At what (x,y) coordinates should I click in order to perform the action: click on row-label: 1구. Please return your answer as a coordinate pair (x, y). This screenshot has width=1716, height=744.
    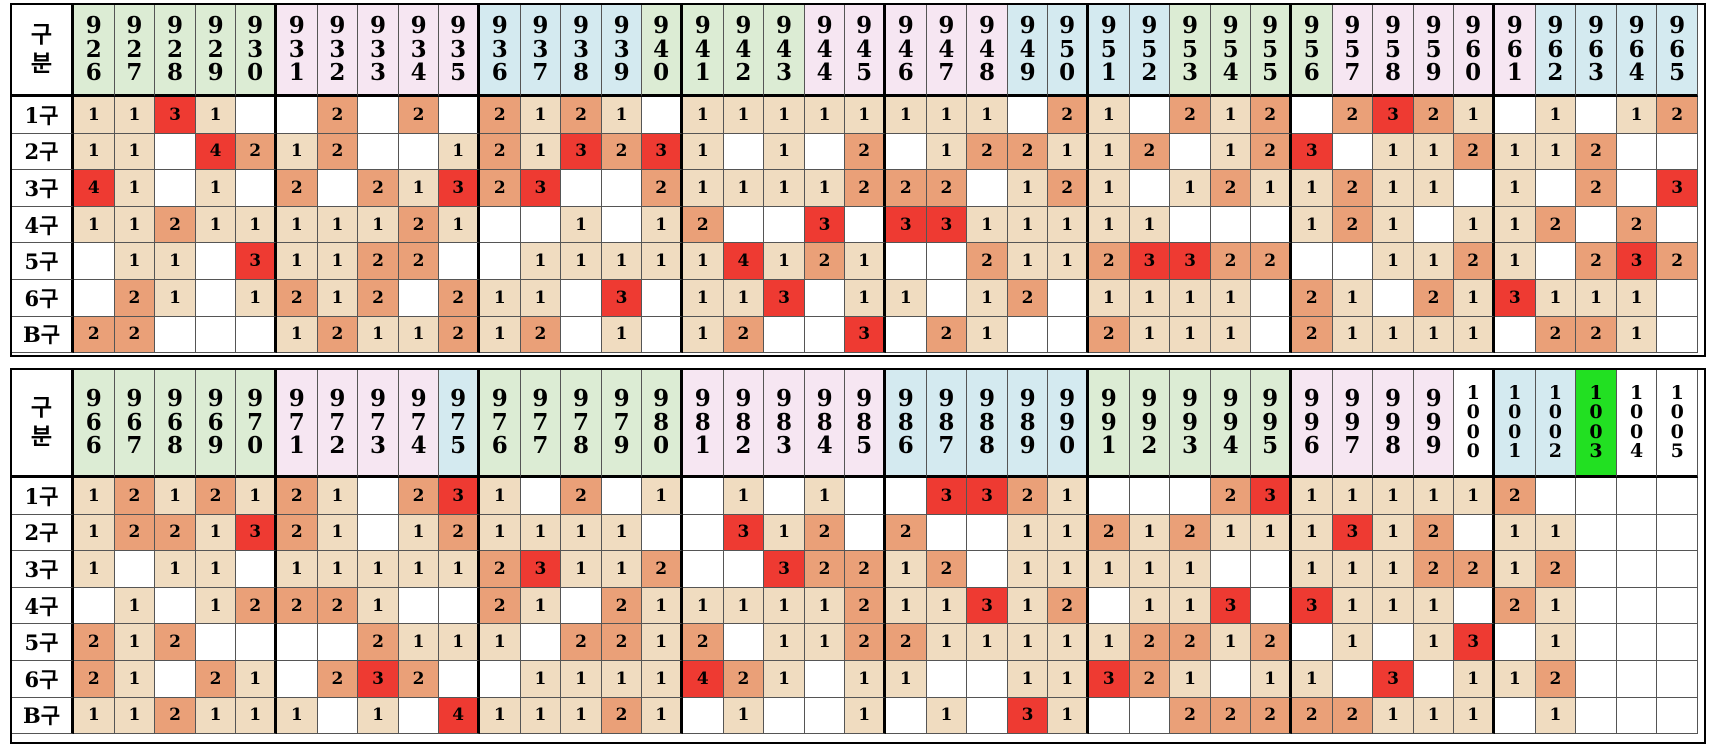
    Looking at the image, I should click on (43, 496).